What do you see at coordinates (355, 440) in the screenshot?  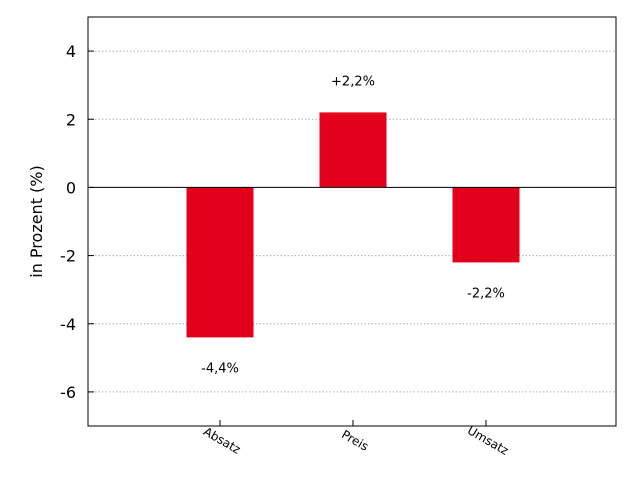 I see `x-tick-label: Preis` at bounding box center [355, 440].